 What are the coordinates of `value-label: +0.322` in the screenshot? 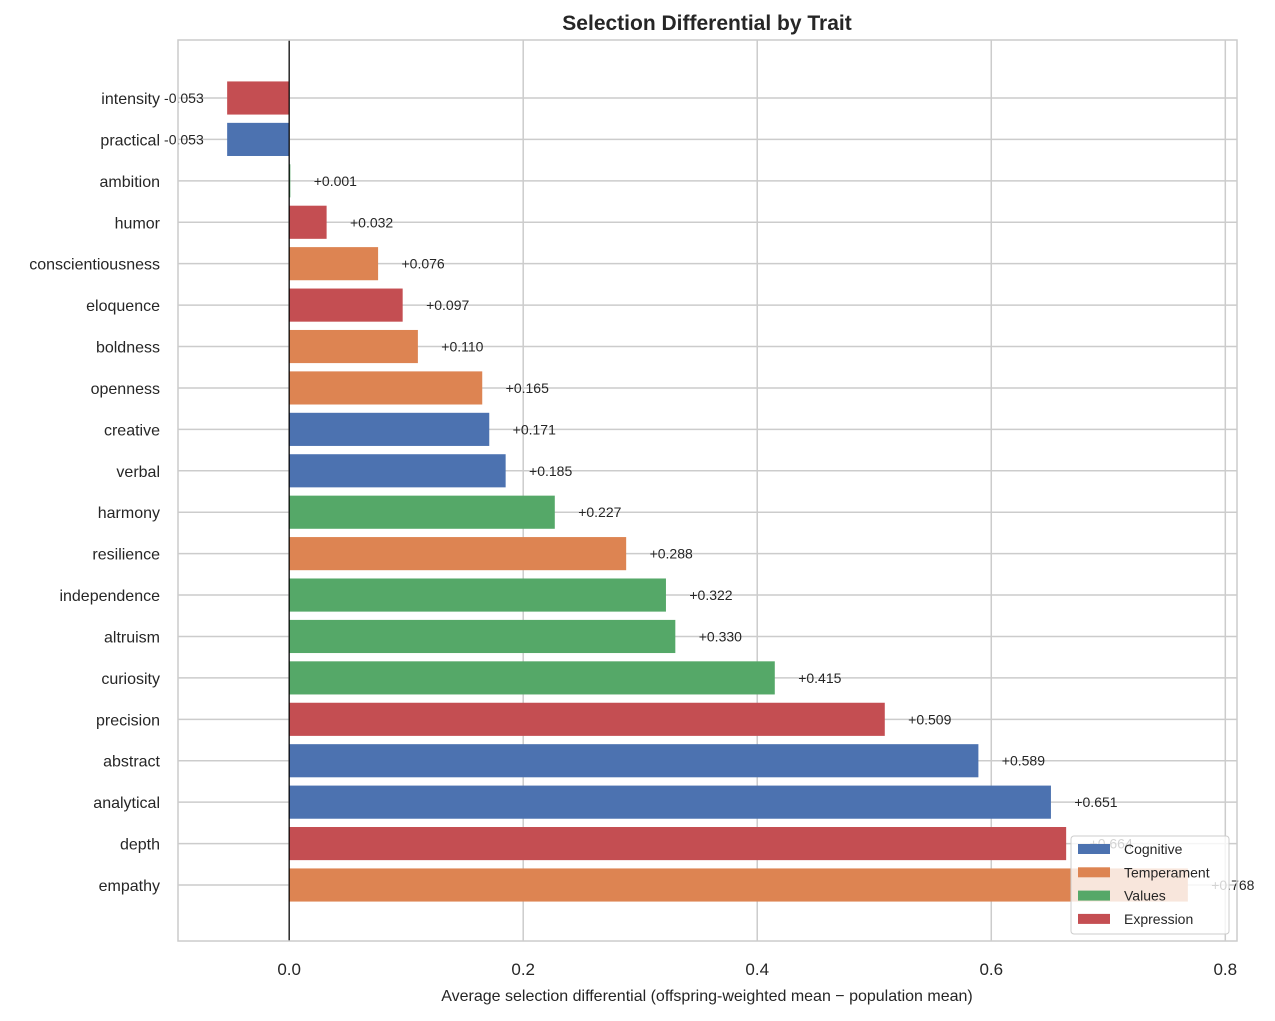 It's located at (710, 595).